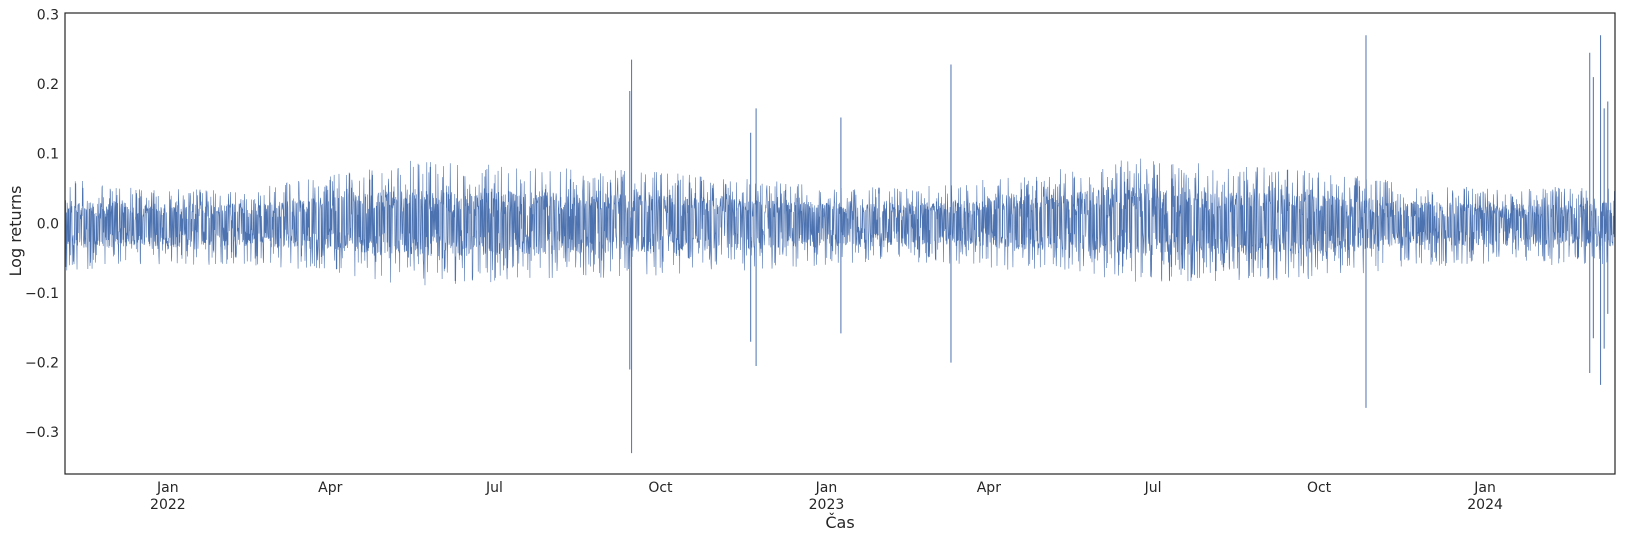 Image resolution: width=1625 pixels, height=541 pixels. I want to click on y-tick-label: −0.2, so click(42, 364).